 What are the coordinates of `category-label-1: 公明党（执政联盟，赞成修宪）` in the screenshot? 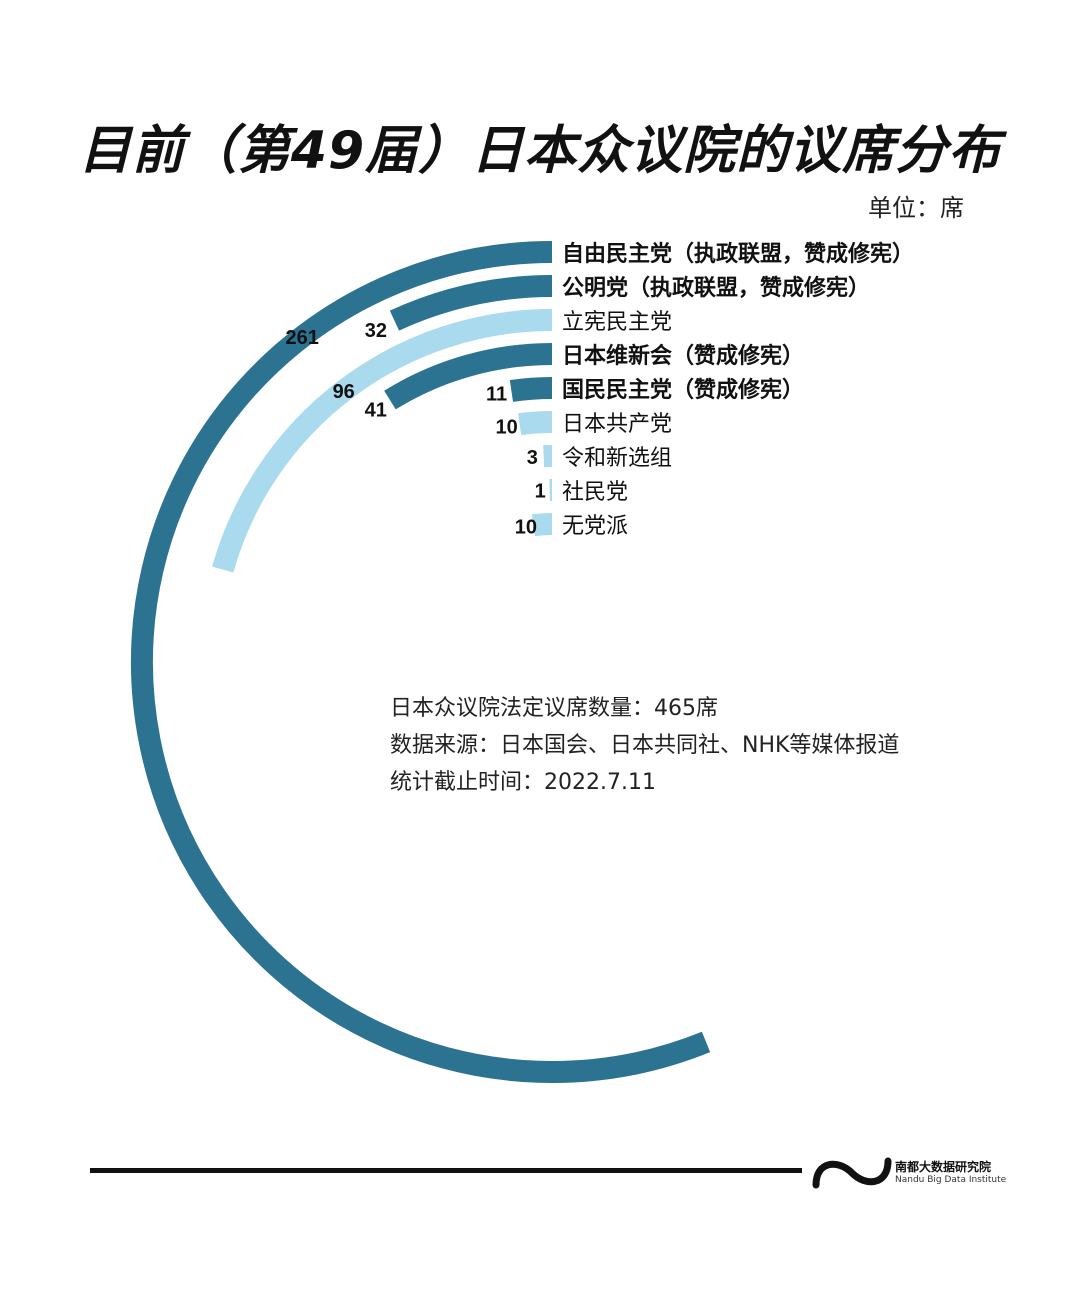 It's located at (716, 288).